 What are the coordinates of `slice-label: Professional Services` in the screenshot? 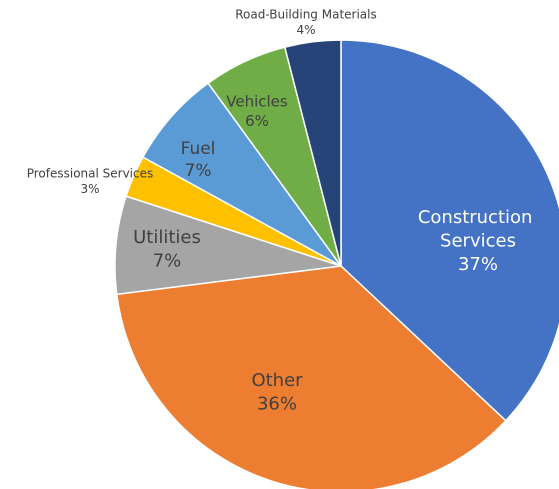 It's located at (90, 174).